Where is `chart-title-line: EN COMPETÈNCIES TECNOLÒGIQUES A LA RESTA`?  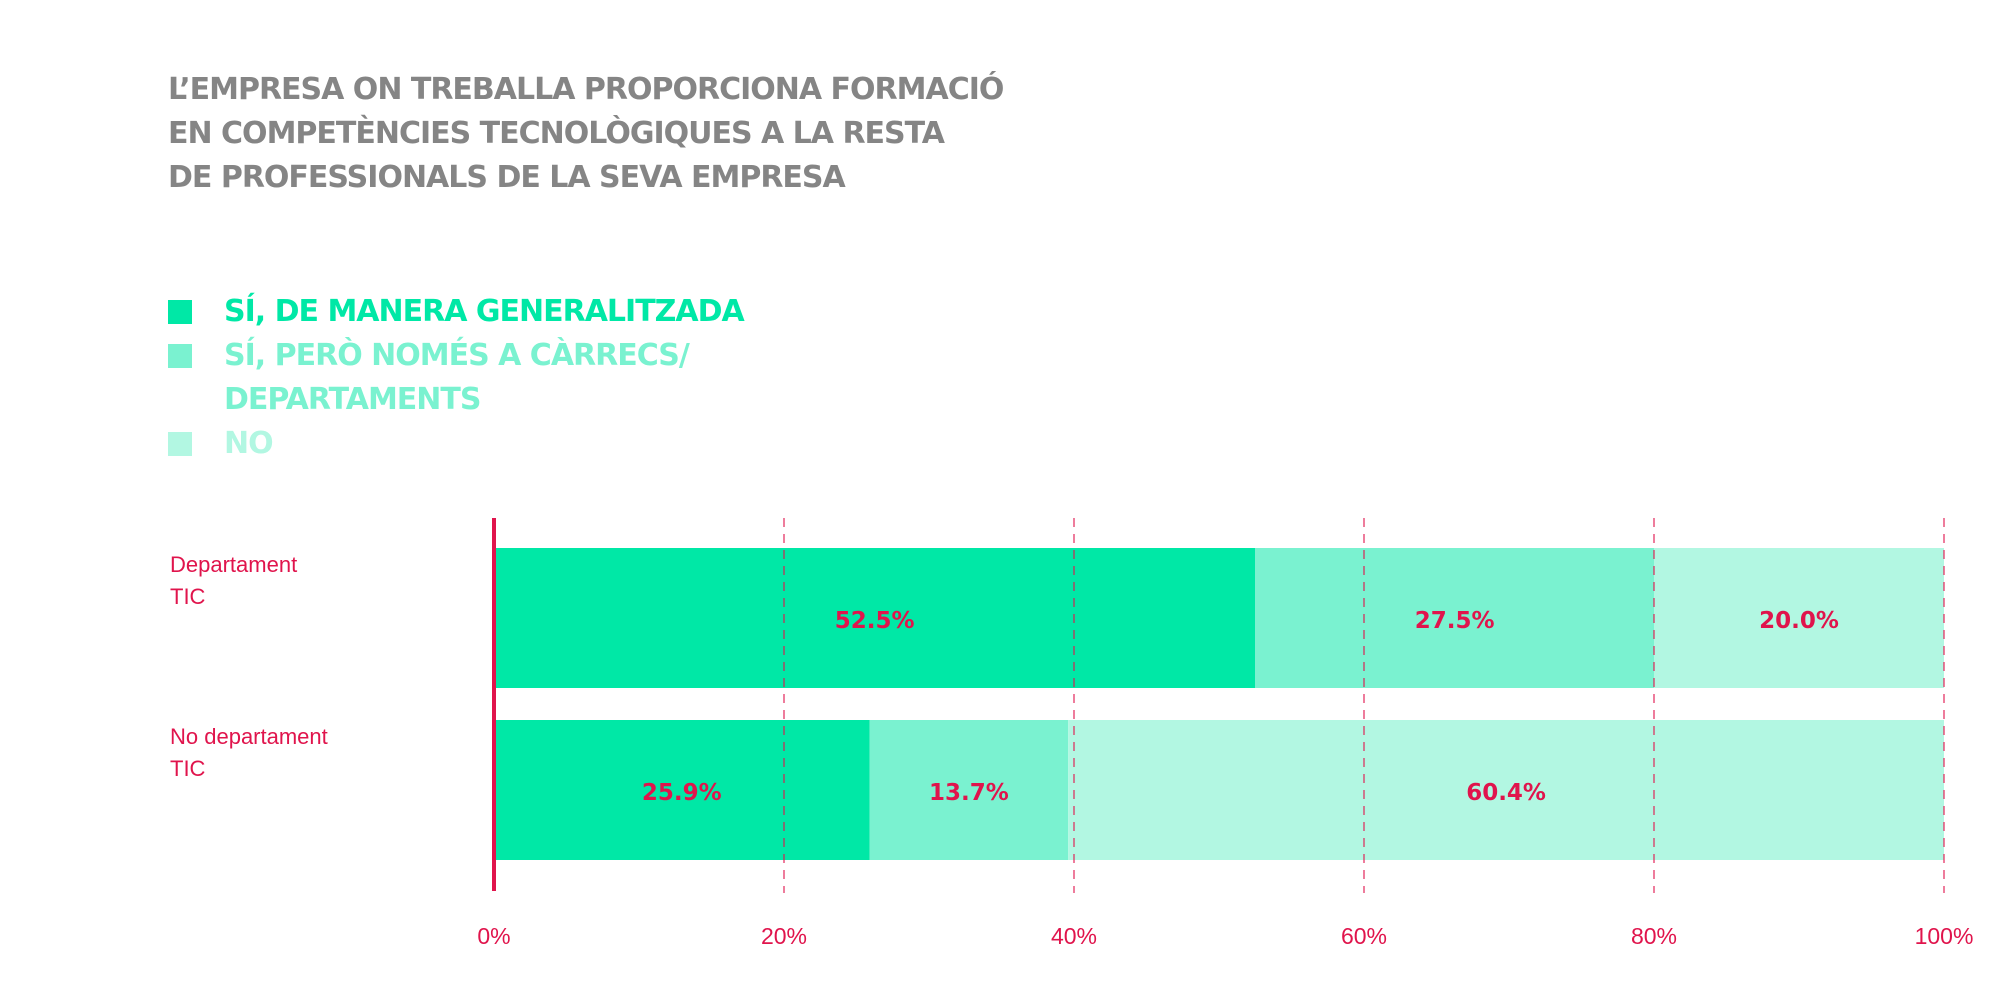 chart-title-line: EN COMPETÈNCIES TECNOLÒGIQUES A LA RESTA is located at coordinates (556, 133).